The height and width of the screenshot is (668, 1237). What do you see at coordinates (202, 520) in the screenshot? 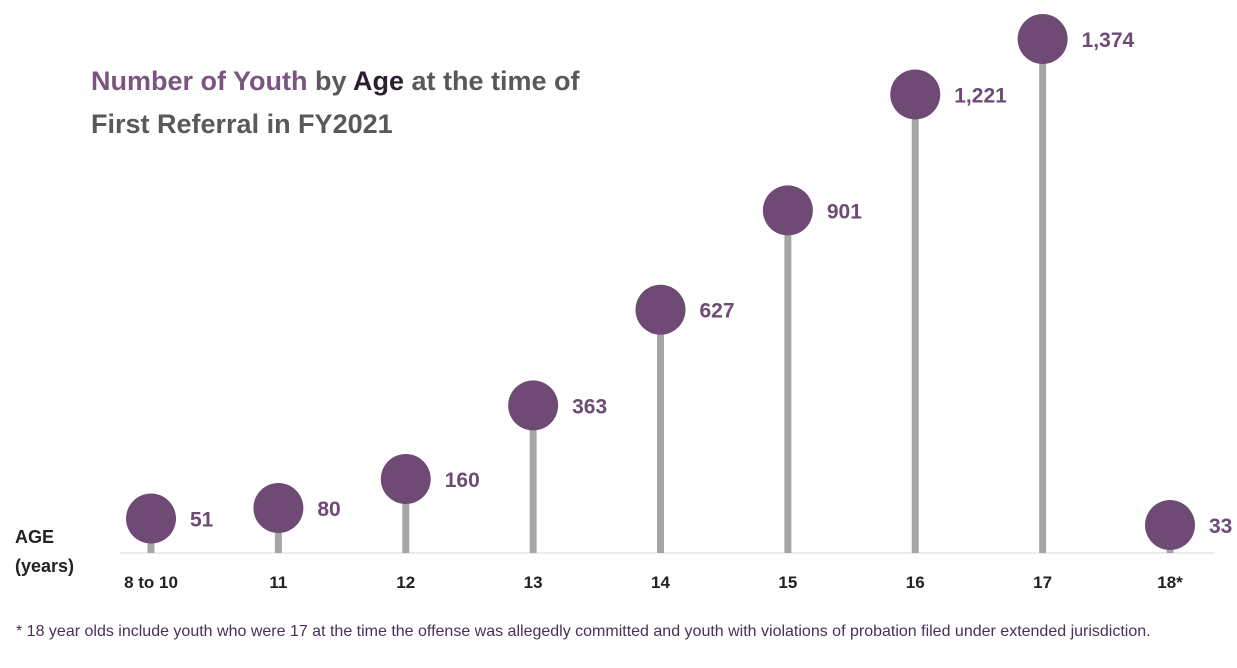
I see `value-label-0: 51` at bounding box center [202, 520].